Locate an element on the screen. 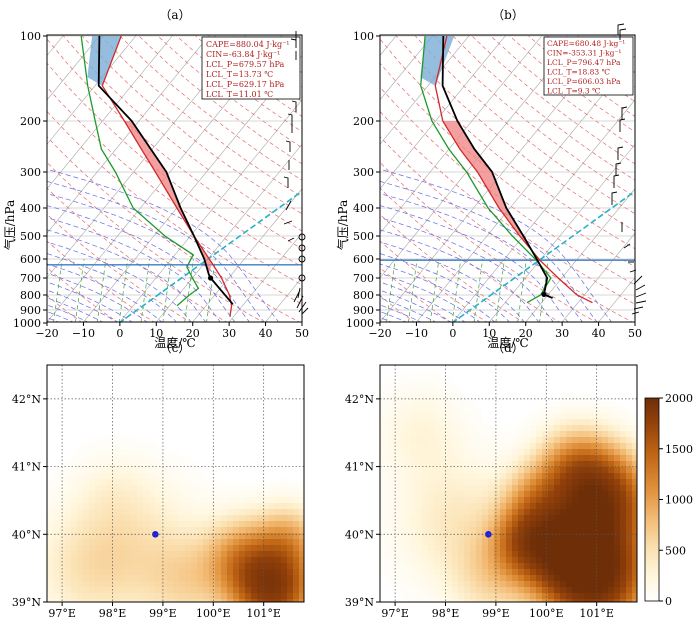 The width and height of the screenshot is (700, 627). y-tick-label: 1000 is located at coordinates (27, 323).